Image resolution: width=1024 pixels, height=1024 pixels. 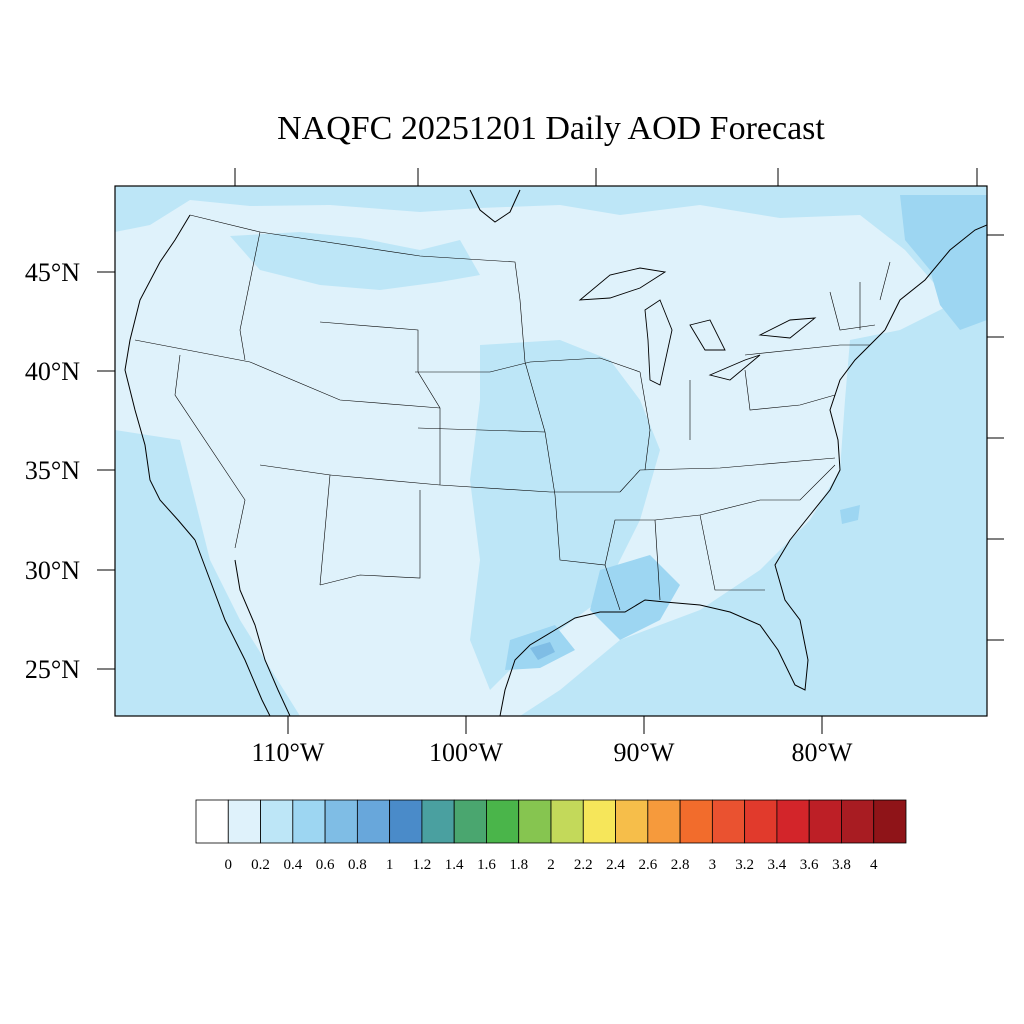 I want to click on colorbar, so click(x=551, y=821).